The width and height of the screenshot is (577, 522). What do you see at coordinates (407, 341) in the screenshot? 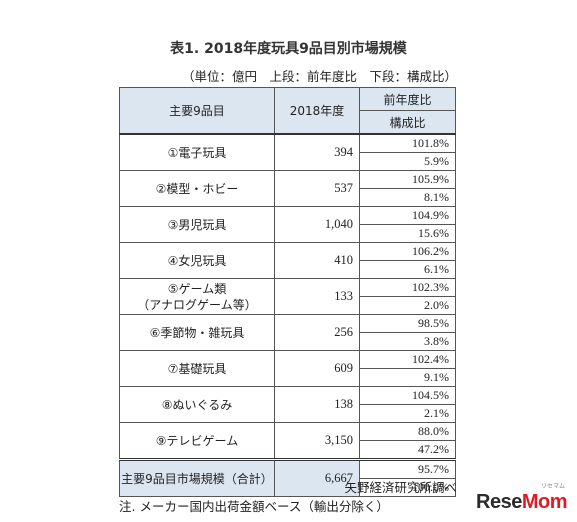
I see `row-share: 3.8%` at bounding box center [407, 341].